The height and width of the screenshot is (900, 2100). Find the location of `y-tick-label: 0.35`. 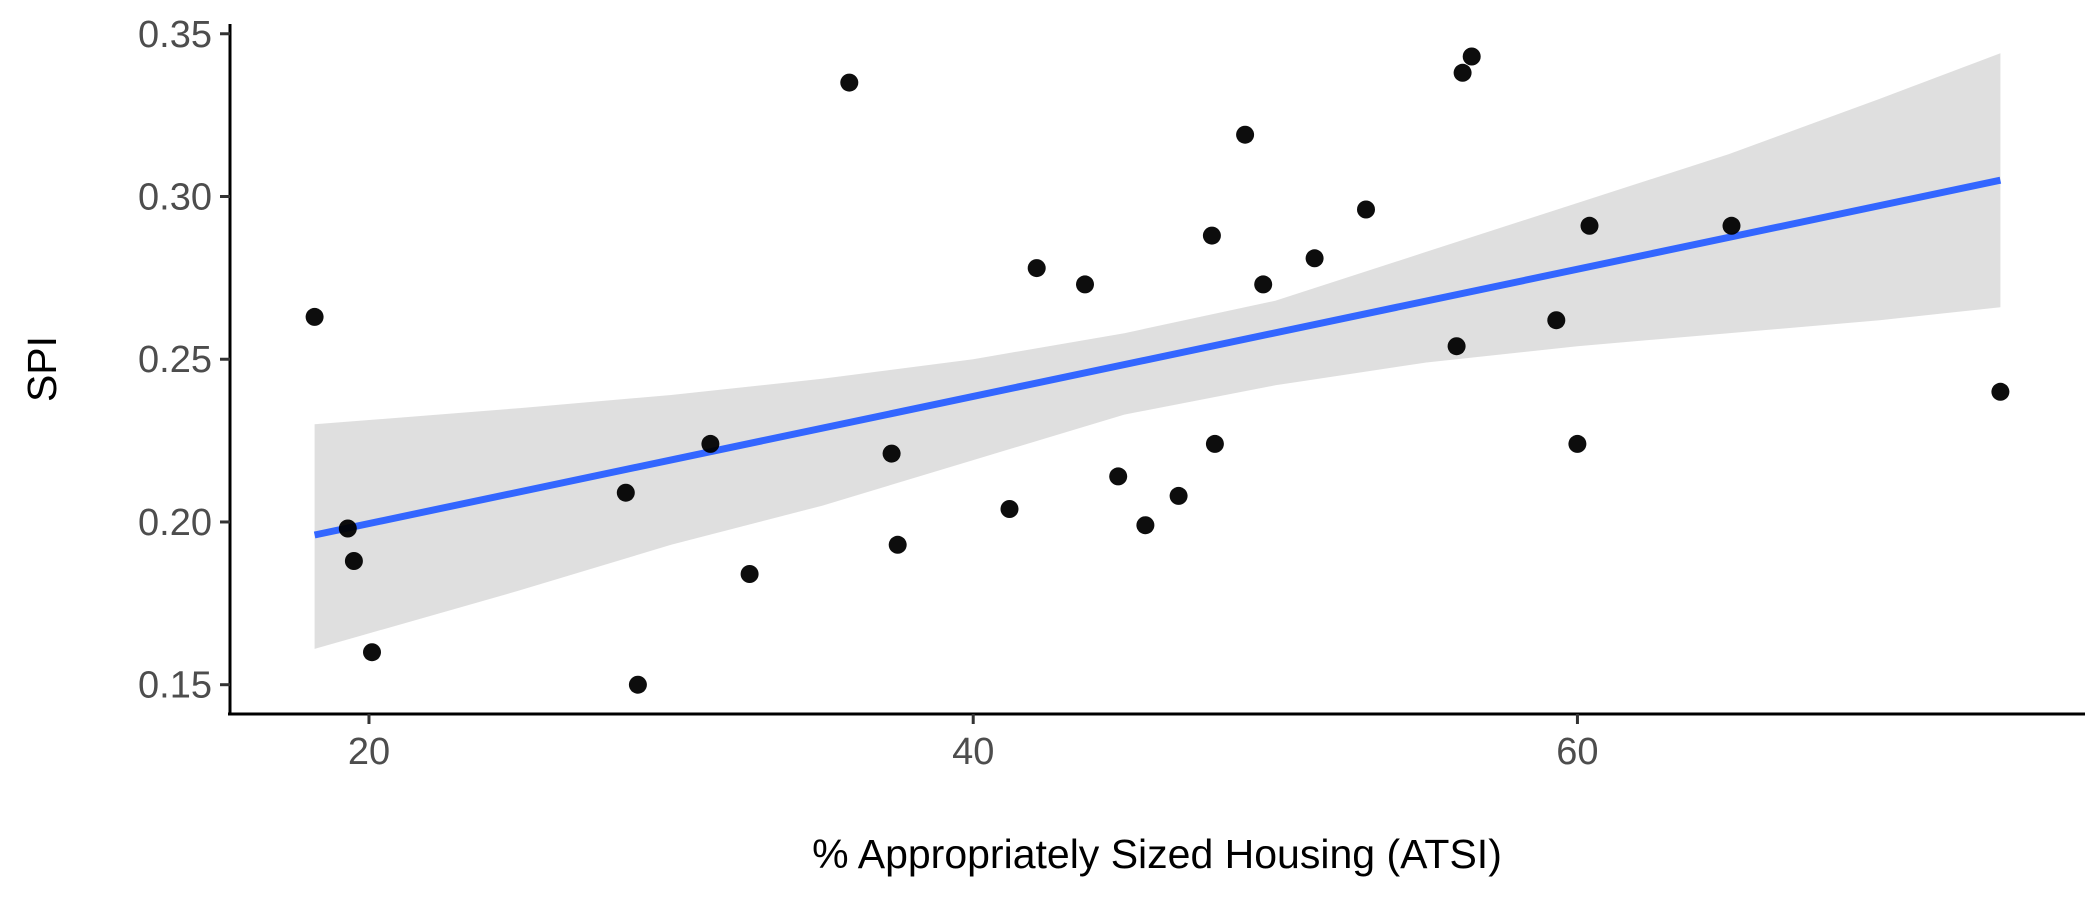

y-tick-label: 0.35 is located at coordinates (175, 35).